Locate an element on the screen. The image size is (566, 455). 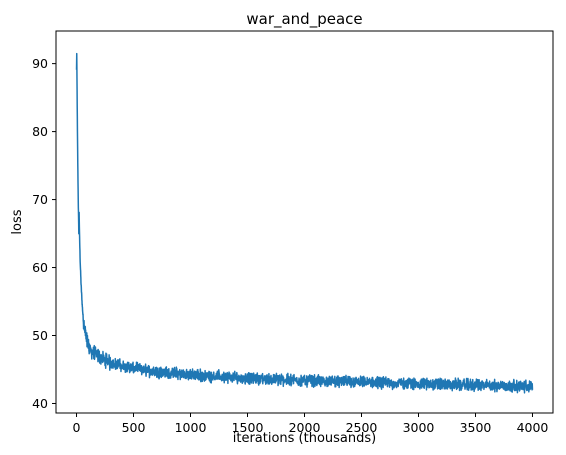
x-tick-label: 2500 is located at coordinates (362, 427).